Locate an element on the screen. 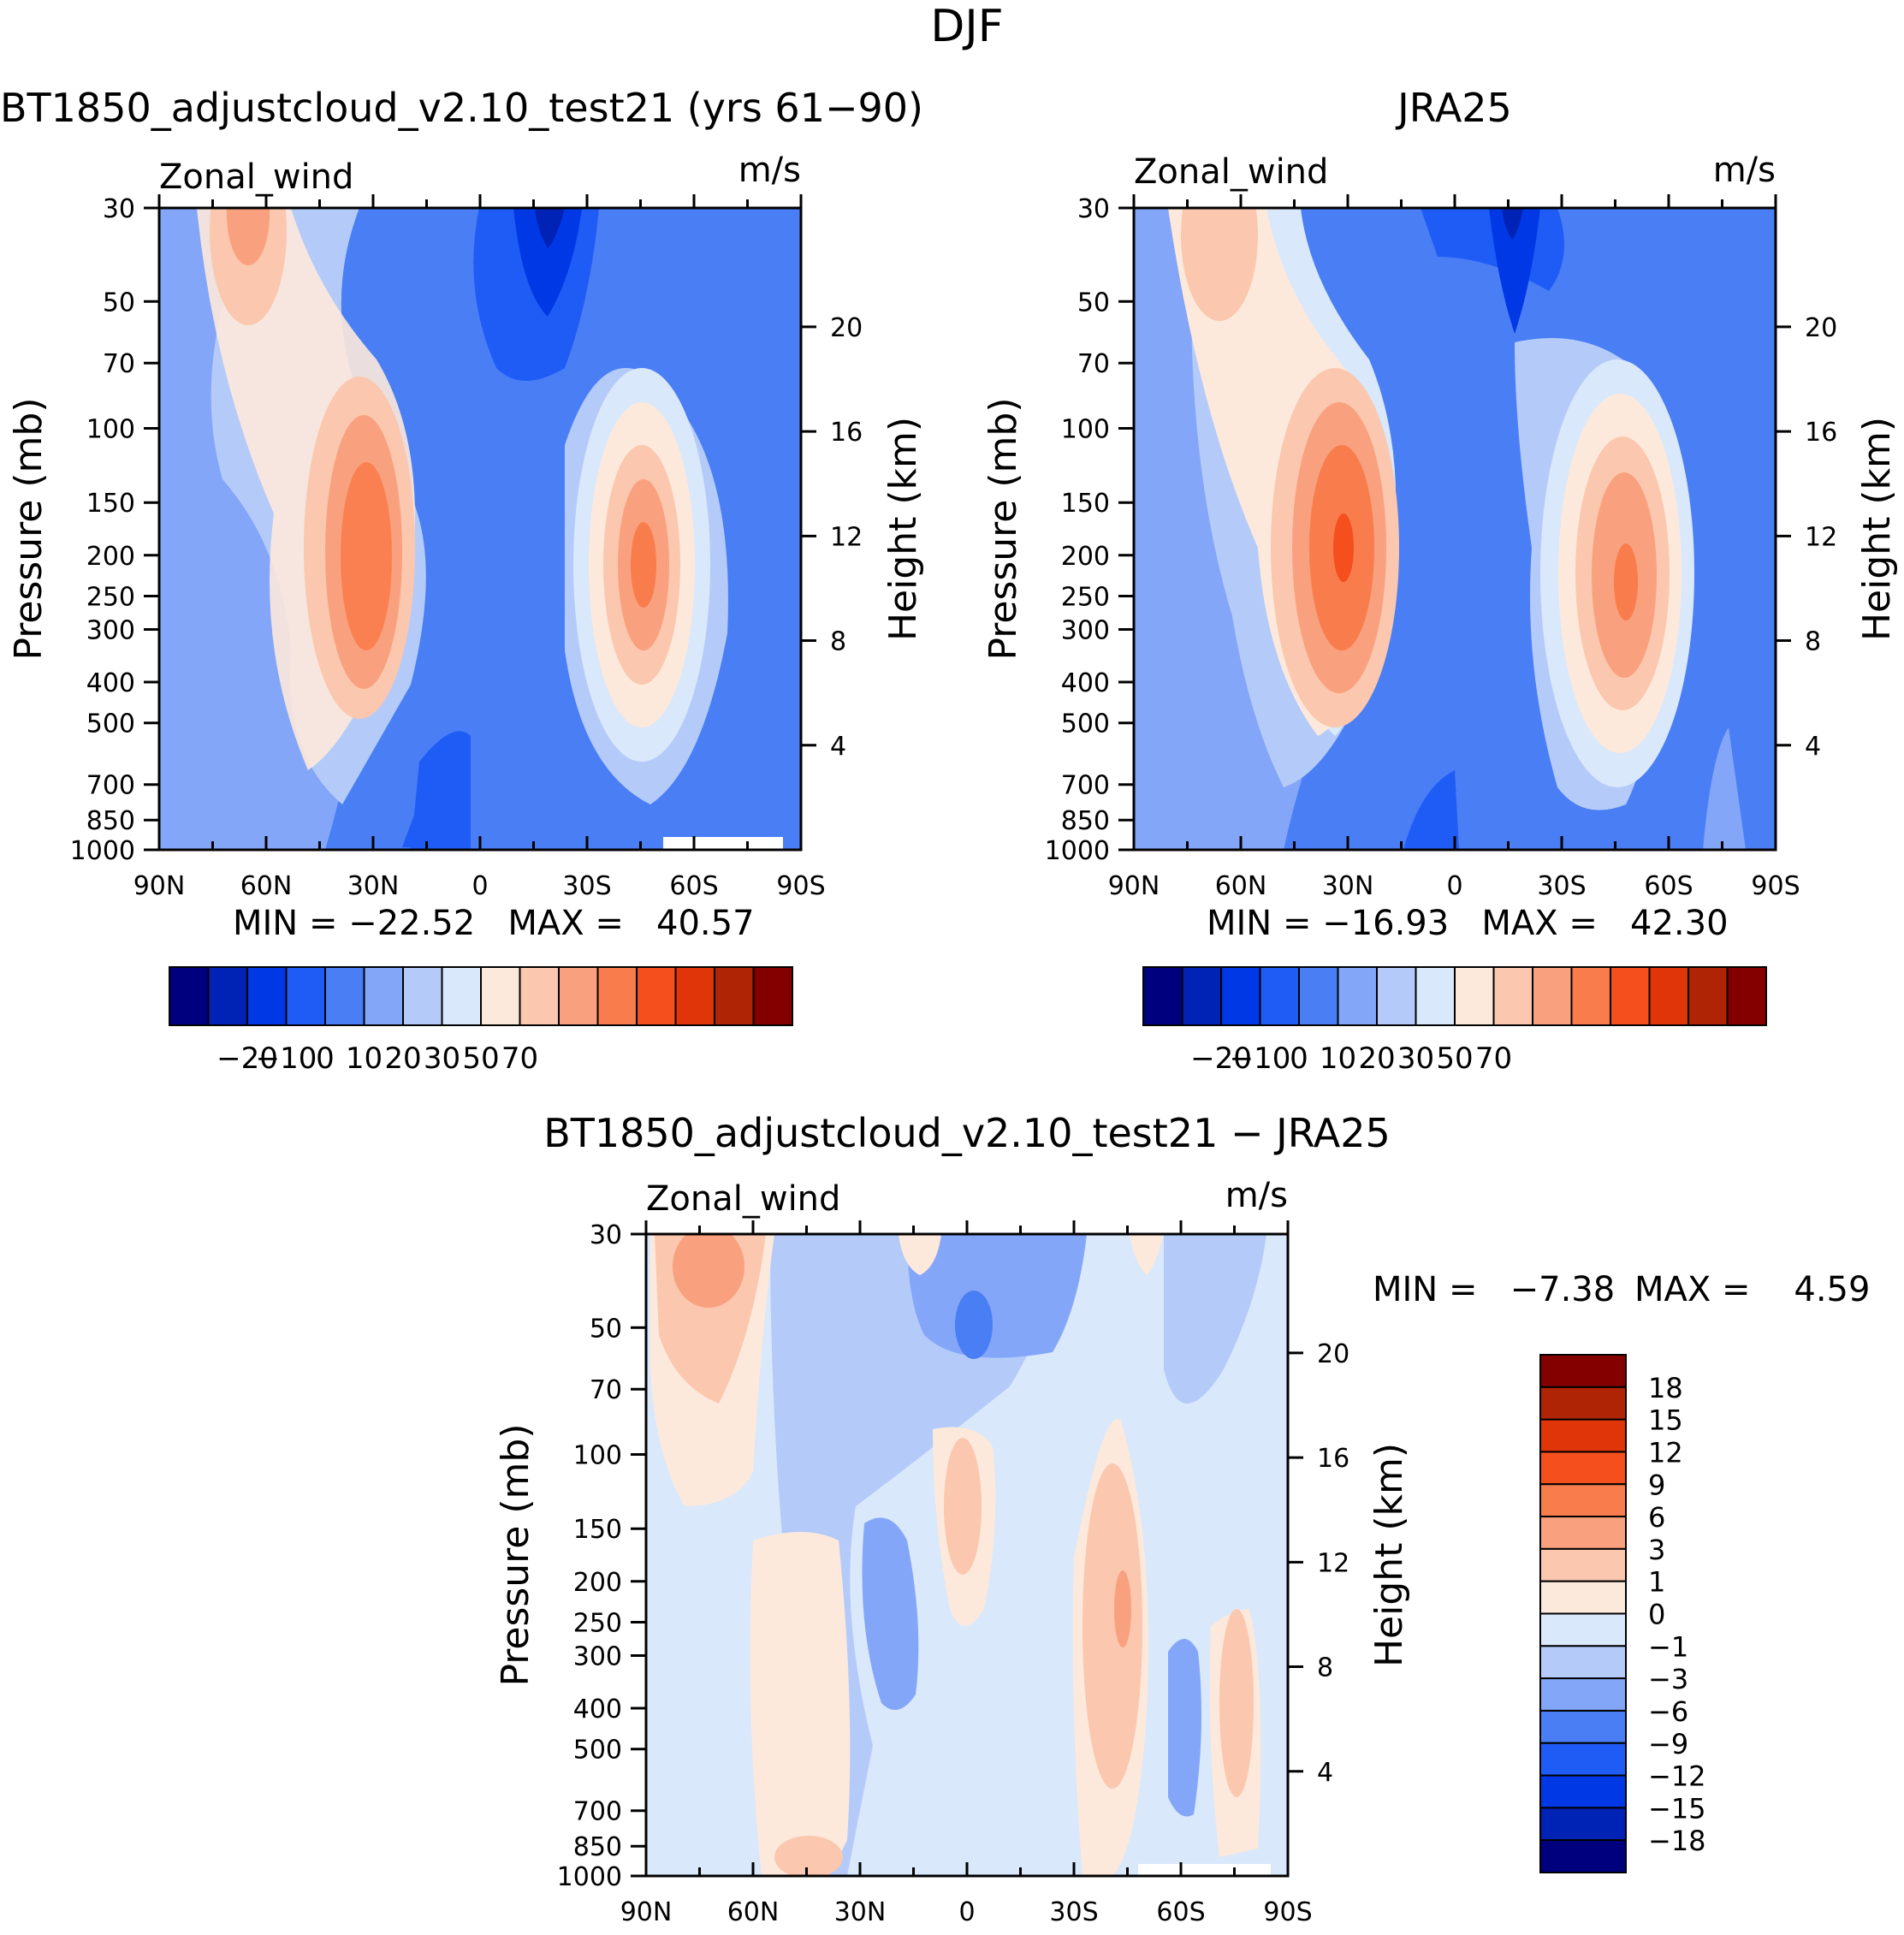 This screenshot has height=1935, width=1904. colorbar-label: 0 is located at coordinates (1299, 1059).